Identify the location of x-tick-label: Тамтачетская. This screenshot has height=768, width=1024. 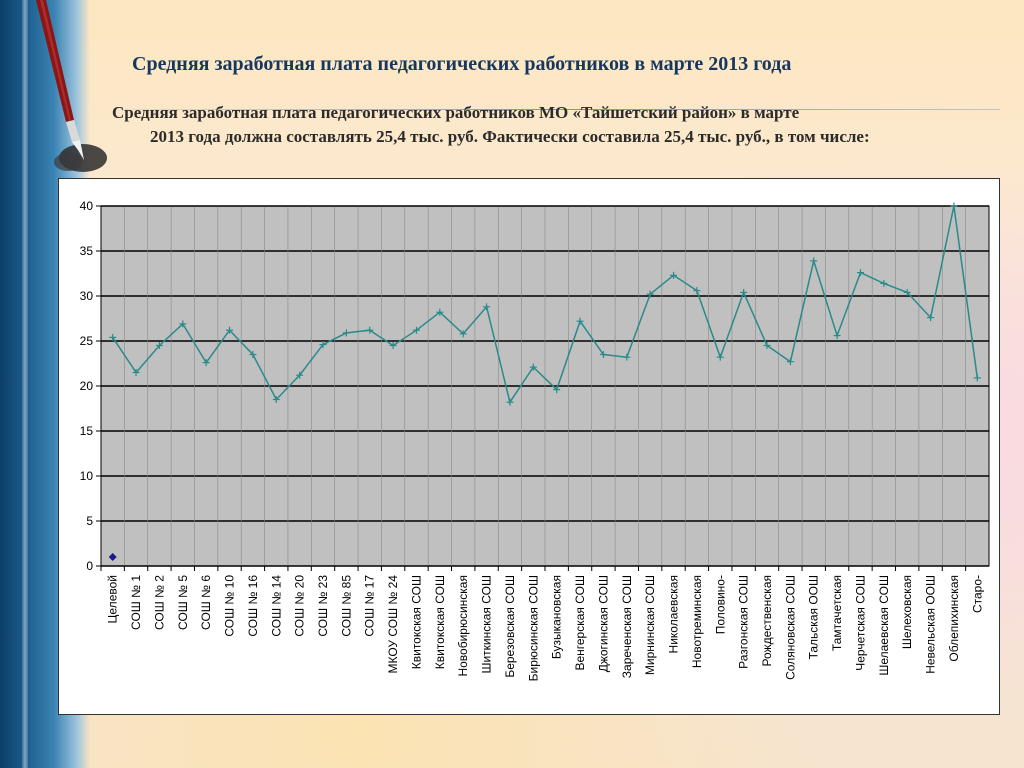
(837, 613).